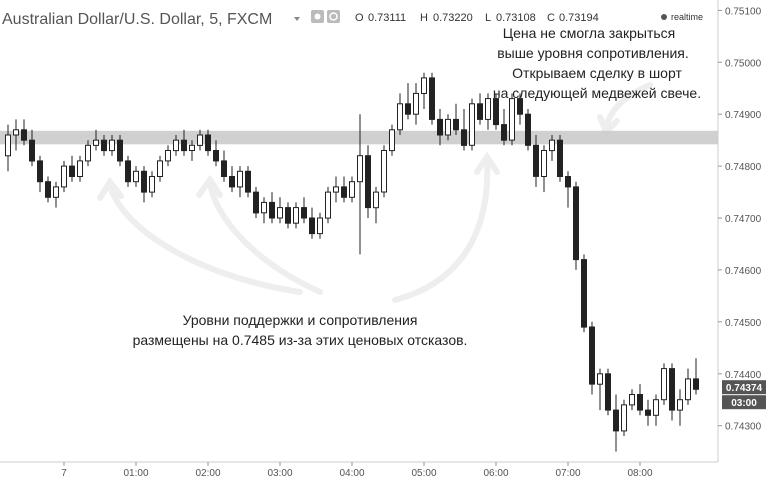  What do you see at coordinates (579, 18) in the screenshot?
I see `close-value: 0.73194` at bounding box center [579, 18].